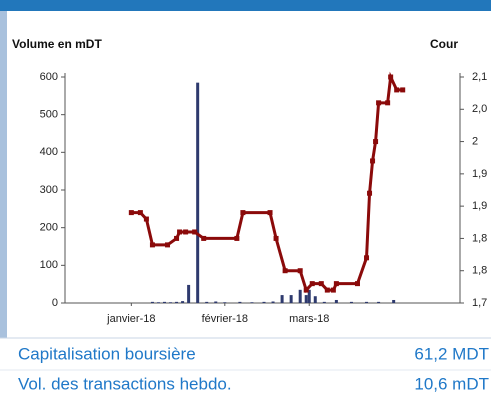 Image resolution: width=491 pixels, height=403 pixels. Describe the element at coordinates (57, 44) in the screenshot. I see `y-axis-title: Volume en mDT` at that location.